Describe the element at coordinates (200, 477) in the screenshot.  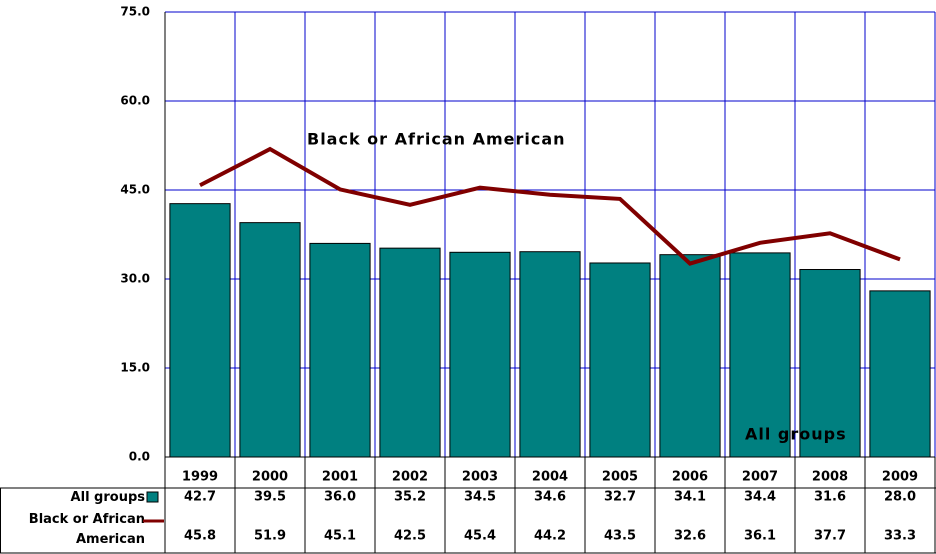
I see `x-tick-label: 1999` at that location.